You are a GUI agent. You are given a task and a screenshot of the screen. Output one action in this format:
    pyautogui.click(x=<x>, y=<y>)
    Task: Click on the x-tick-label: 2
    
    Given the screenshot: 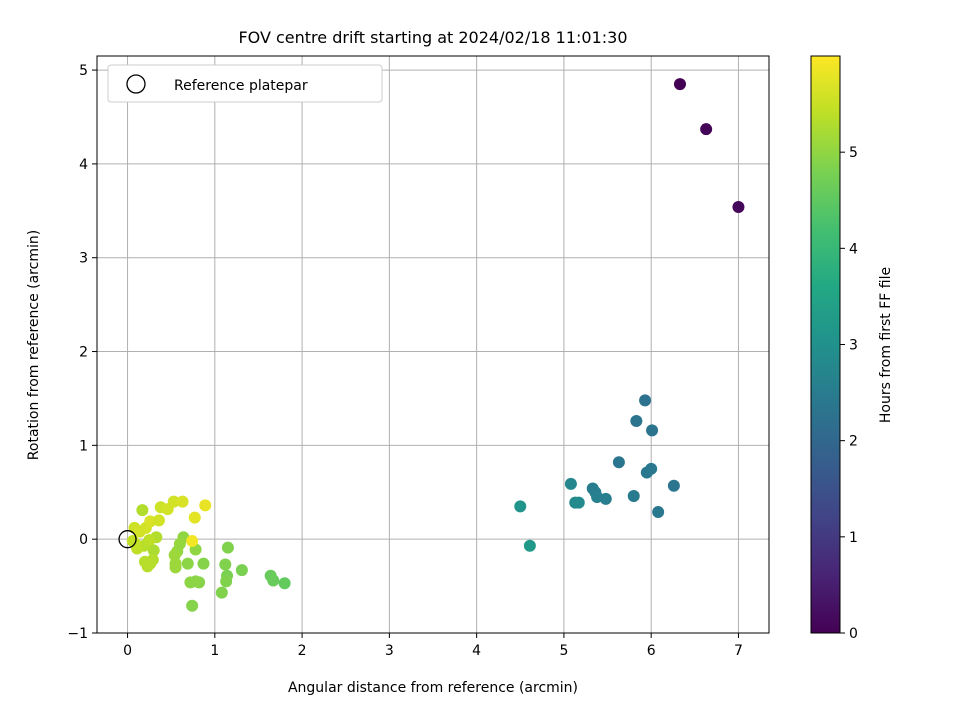 What is the action you would take?
    pyautogui.click(x=302, y=651)
    